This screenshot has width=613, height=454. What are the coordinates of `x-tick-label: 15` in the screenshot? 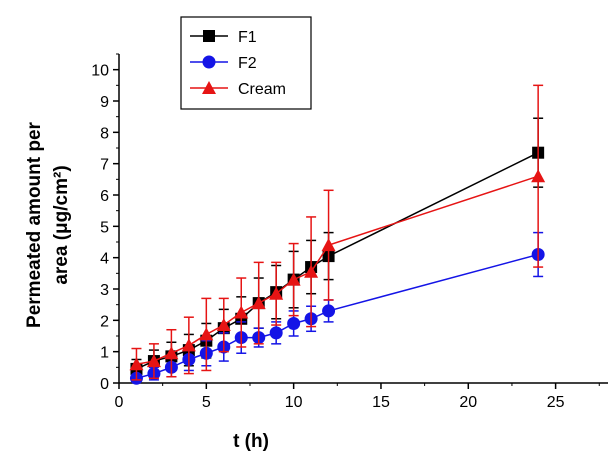 It's located at (381, 402).